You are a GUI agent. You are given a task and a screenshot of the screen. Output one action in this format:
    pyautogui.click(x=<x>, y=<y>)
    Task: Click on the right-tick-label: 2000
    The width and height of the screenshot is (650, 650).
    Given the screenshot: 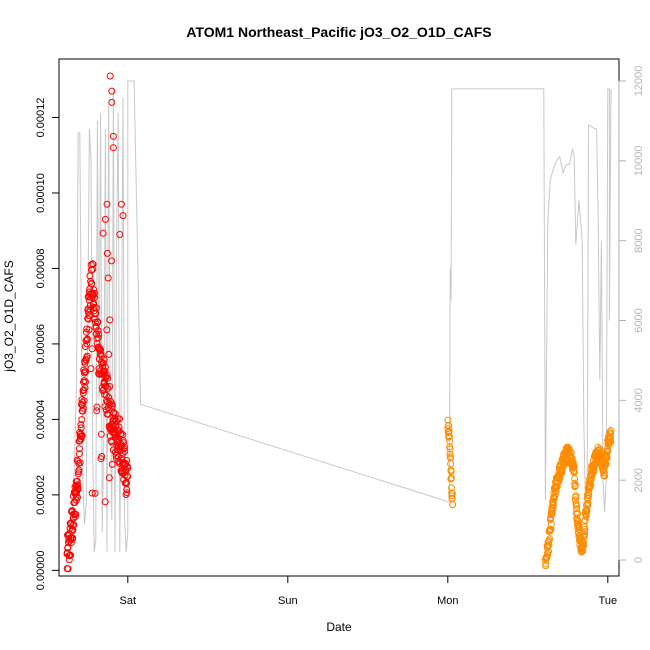 What is the action you would take?
    pyautogui.click(x=639, y=480)
    